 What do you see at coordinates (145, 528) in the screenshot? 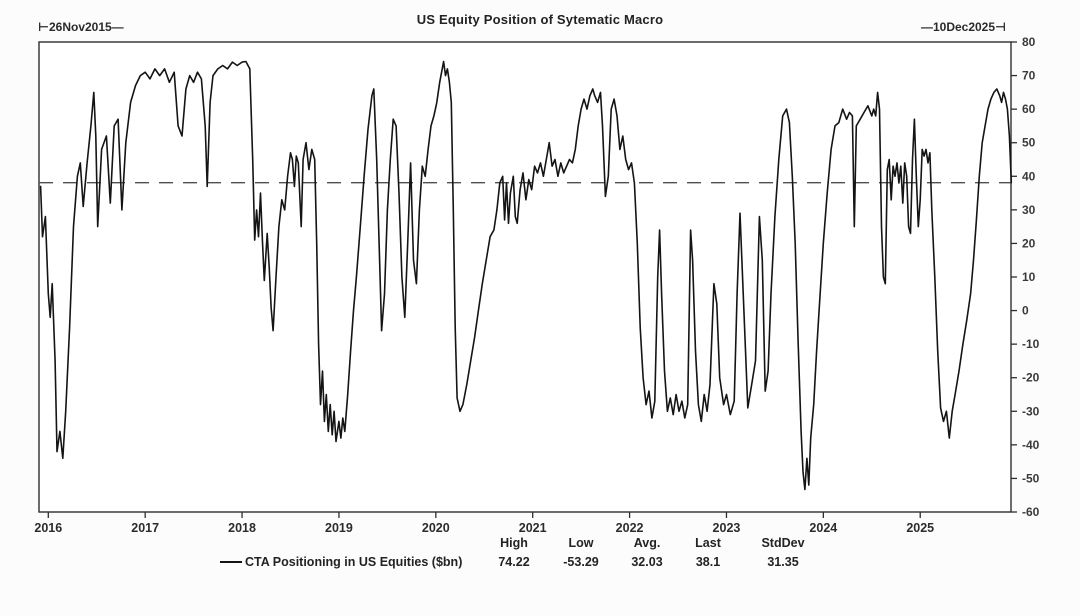
I see `x-tick-label: 2017` at bounding box center [145, 528].